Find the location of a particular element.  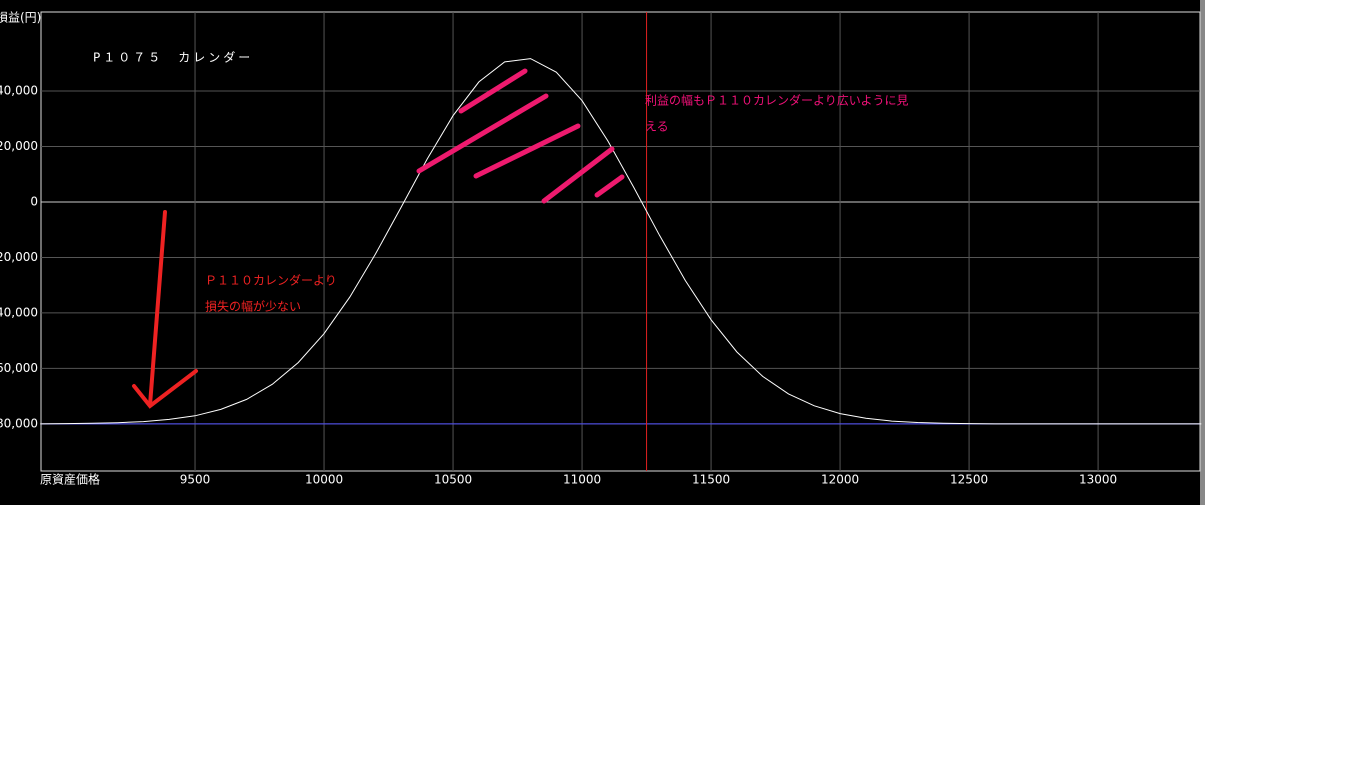

y-tick-label: -80,000 is located at coordinates (19, 423).